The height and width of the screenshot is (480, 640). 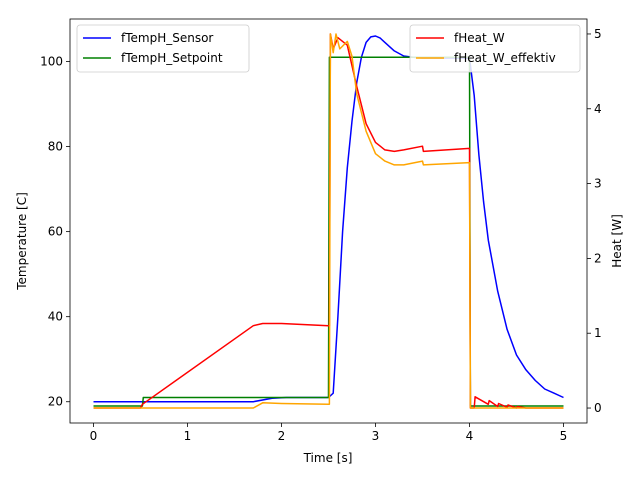 What do you see at coordinates (598, 408) in the screenshot?
I see `y-right-tick-label: 0` at bounding box center [598, 408].